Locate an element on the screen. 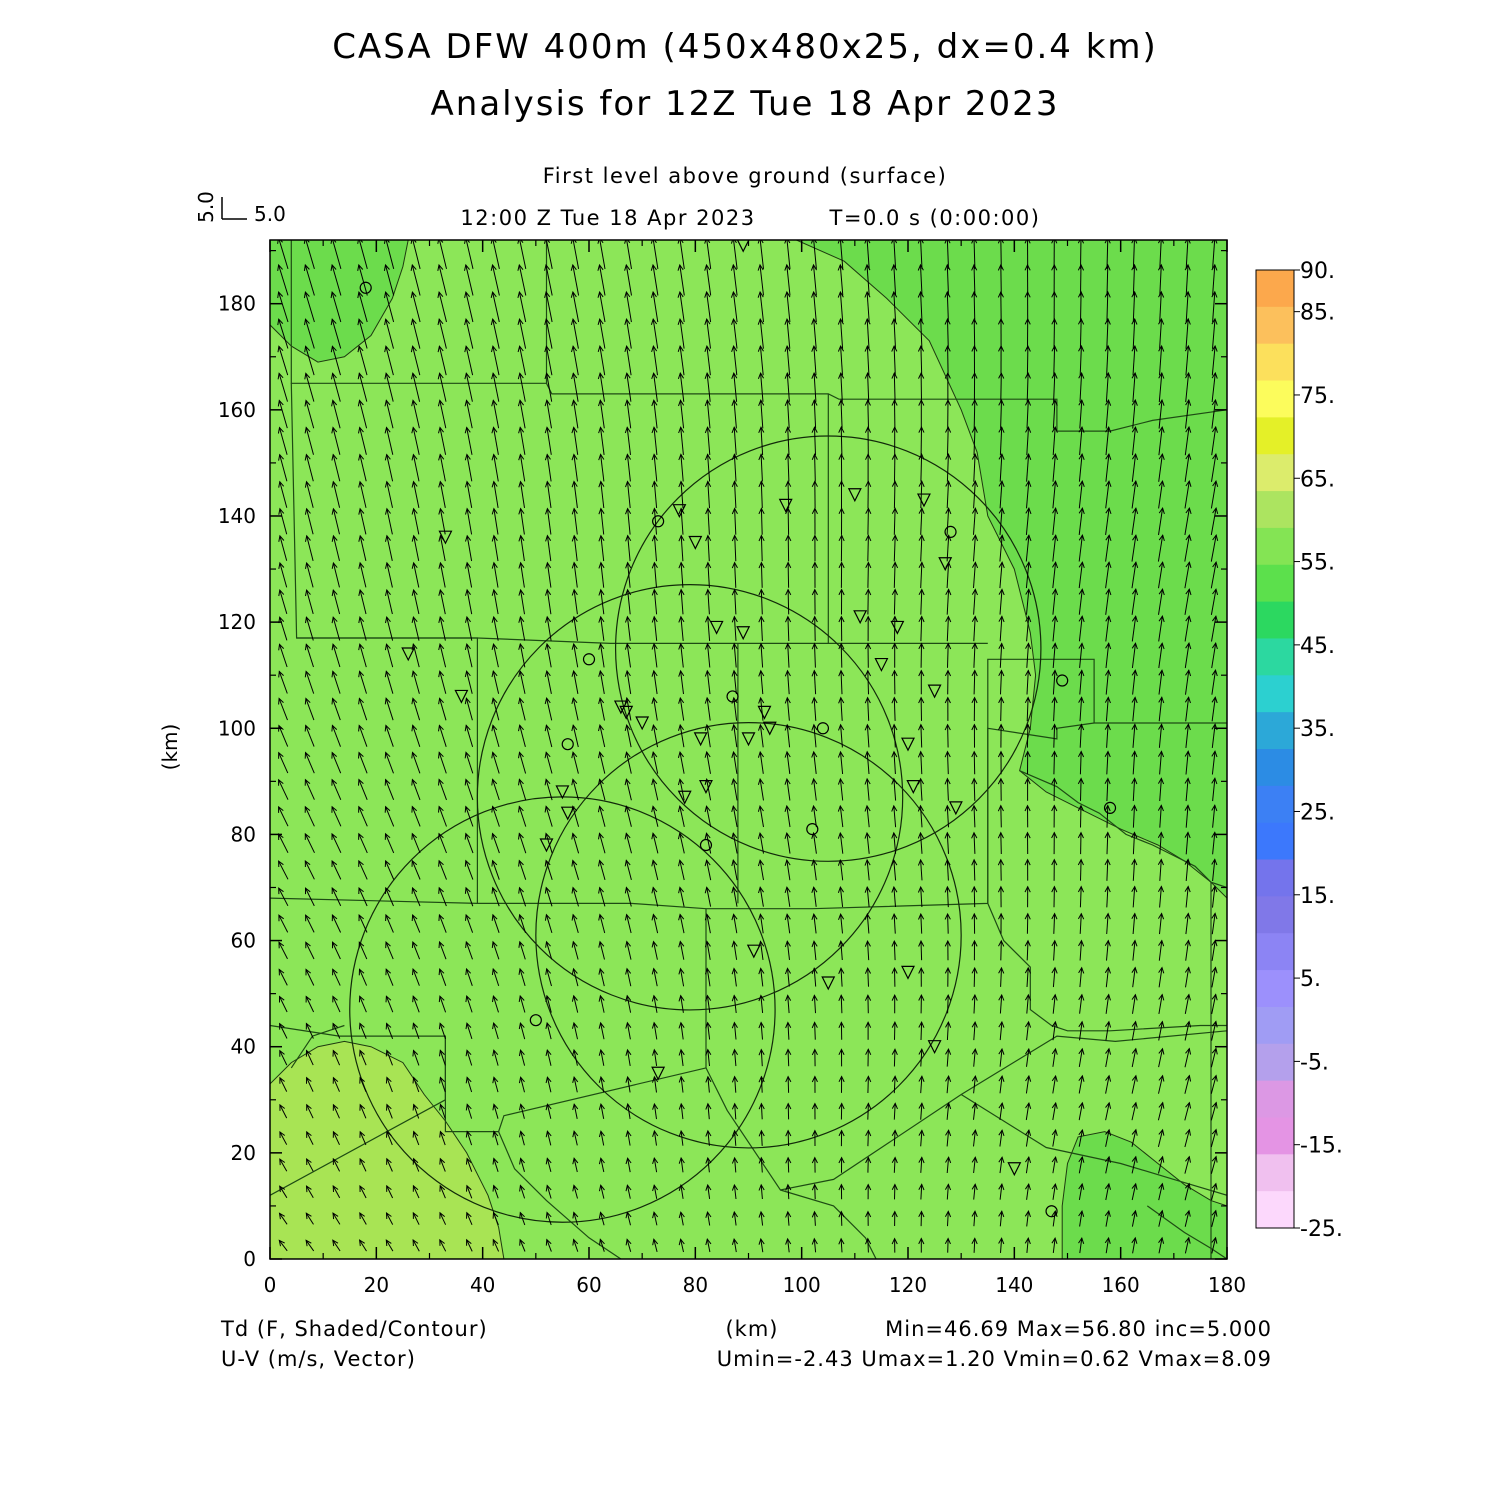 This screenshot has height=1500, width=1500. station-circle is located at coordinates (812, 829).